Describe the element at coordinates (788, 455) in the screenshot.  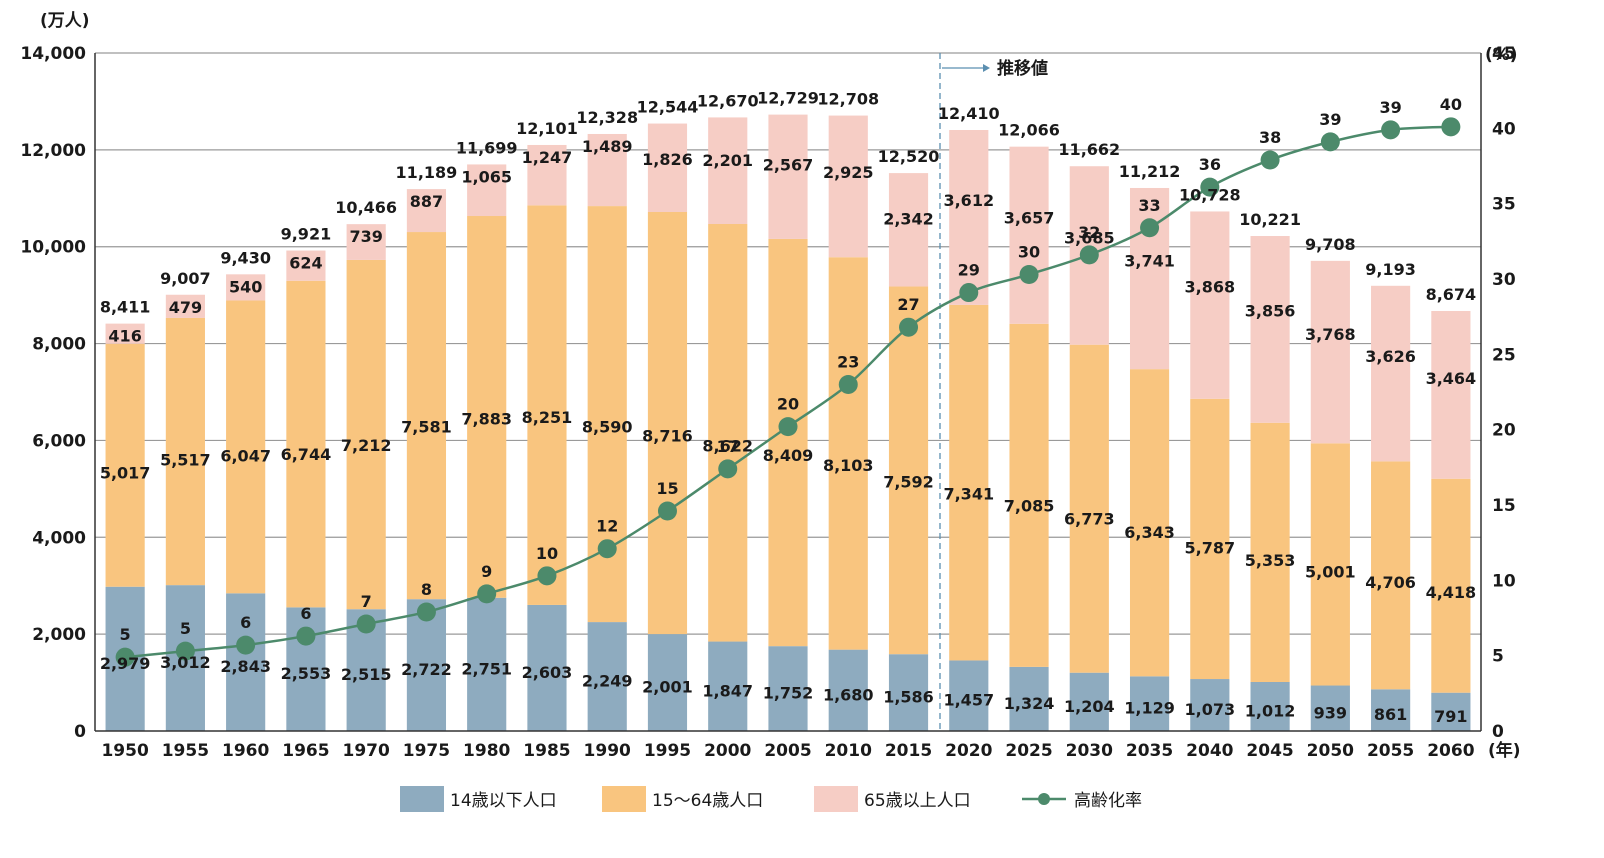
I see `label-15to64: 8,409` at that location.